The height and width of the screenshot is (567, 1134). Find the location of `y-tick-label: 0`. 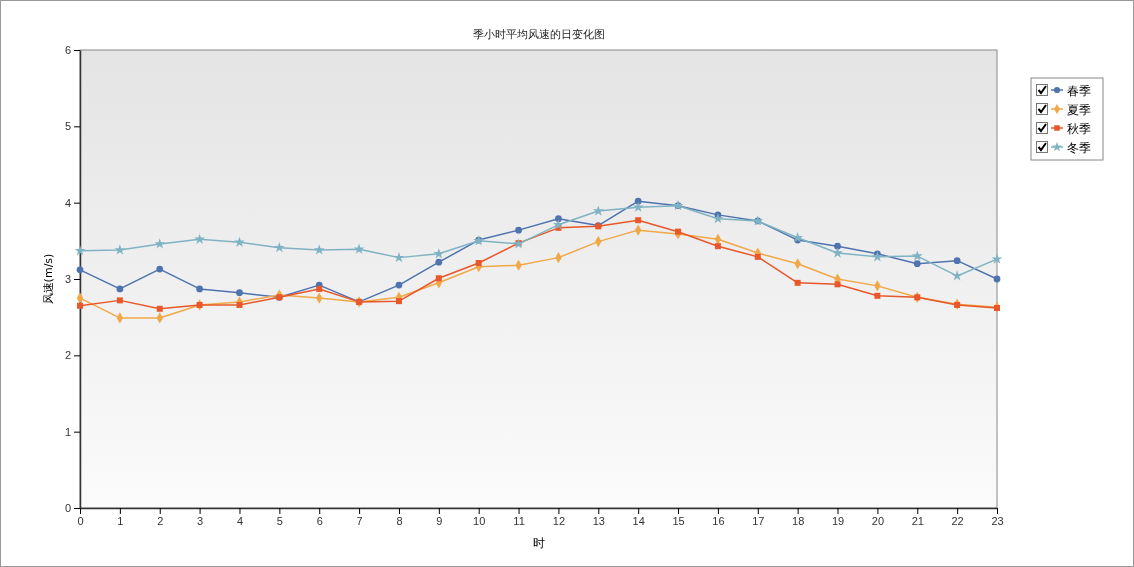

y-tick-label: 0 is located at coordinates (67, 508).